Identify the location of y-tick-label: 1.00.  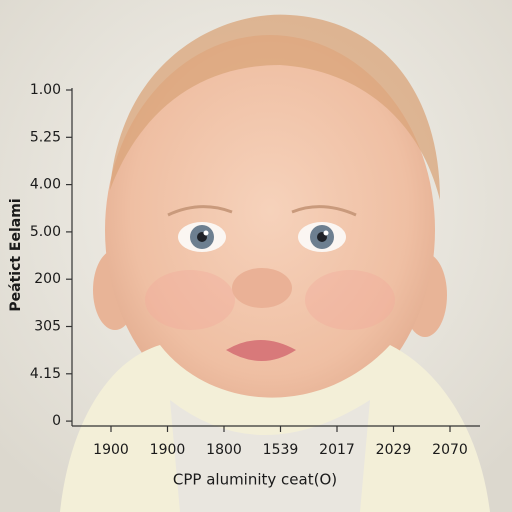
(45, 90).